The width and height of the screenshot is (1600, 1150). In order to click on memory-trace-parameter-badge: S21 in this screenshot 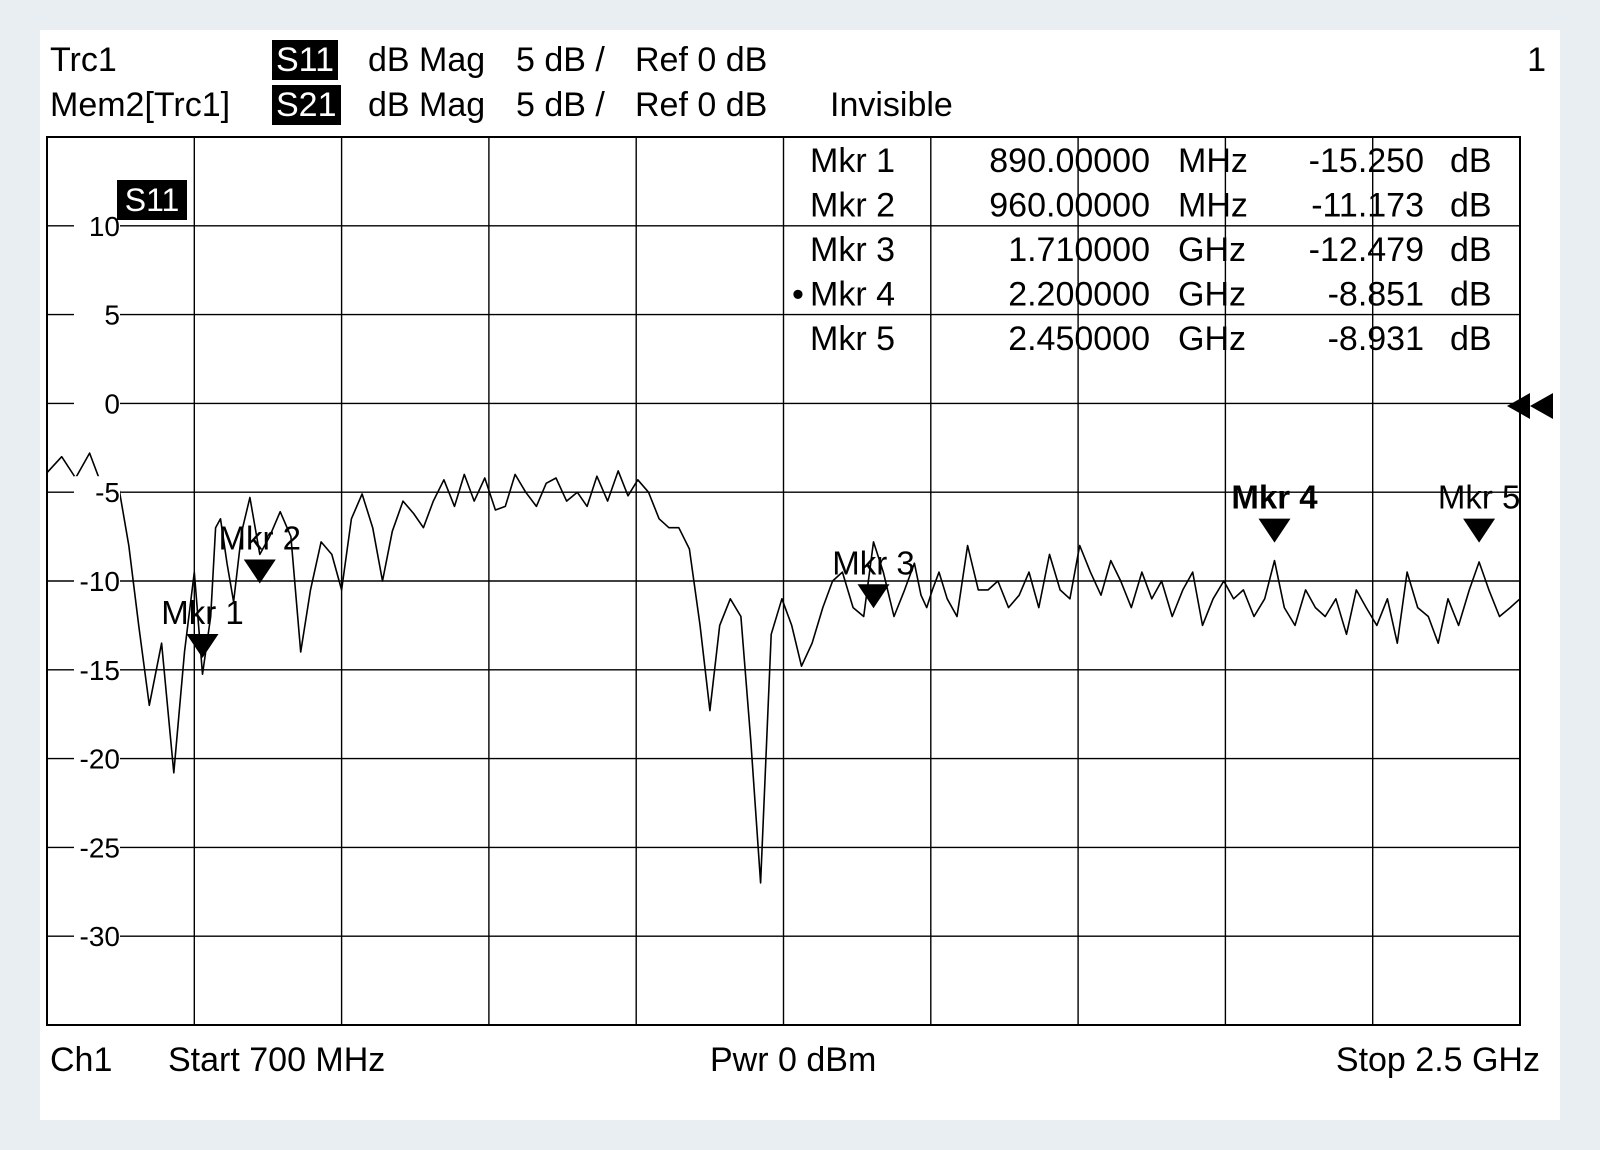, I will do `click(306, 105)`.